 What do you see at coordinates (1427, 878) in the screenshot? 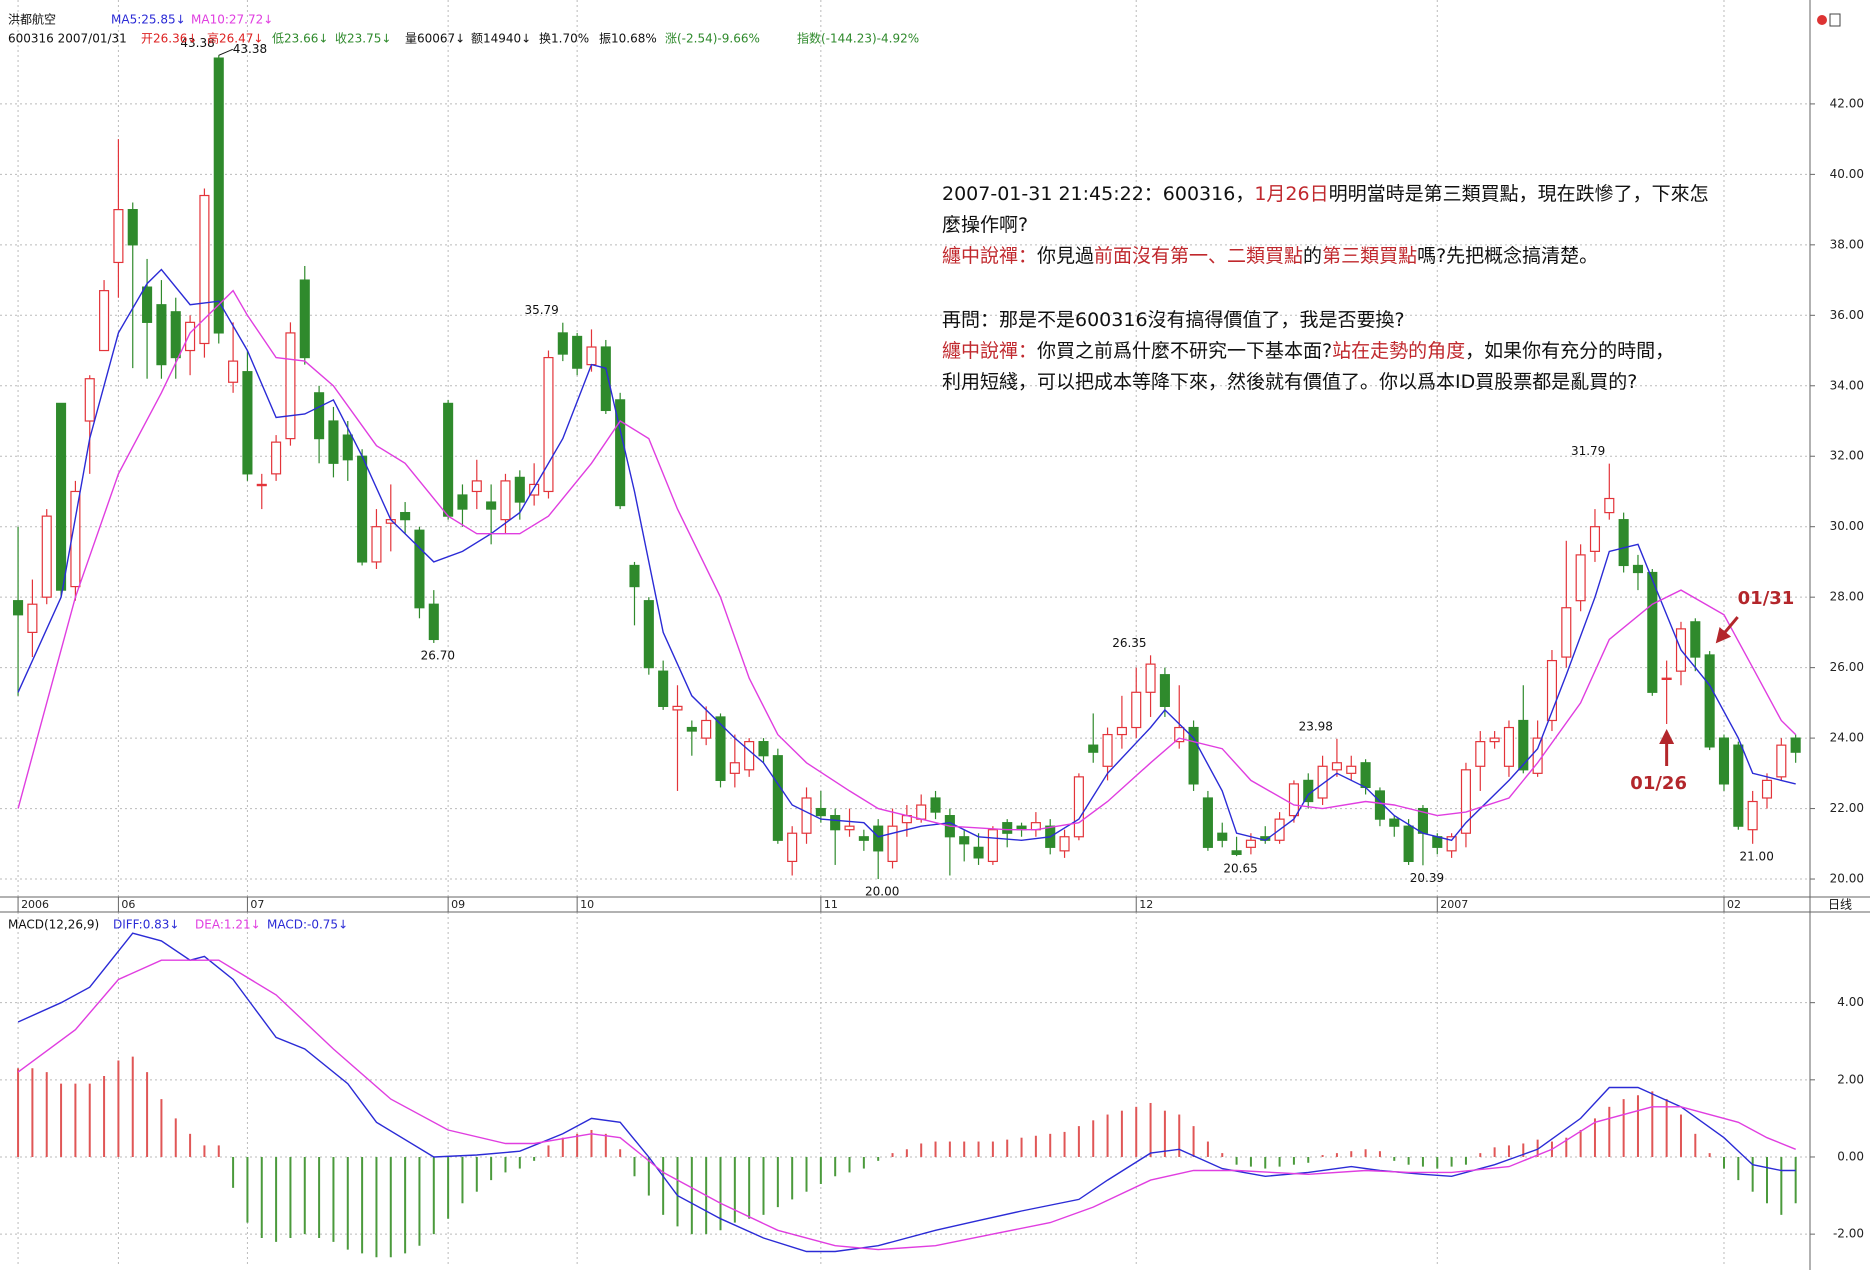
I see `price-label: 20.39` at bounding box center [1427, 878].